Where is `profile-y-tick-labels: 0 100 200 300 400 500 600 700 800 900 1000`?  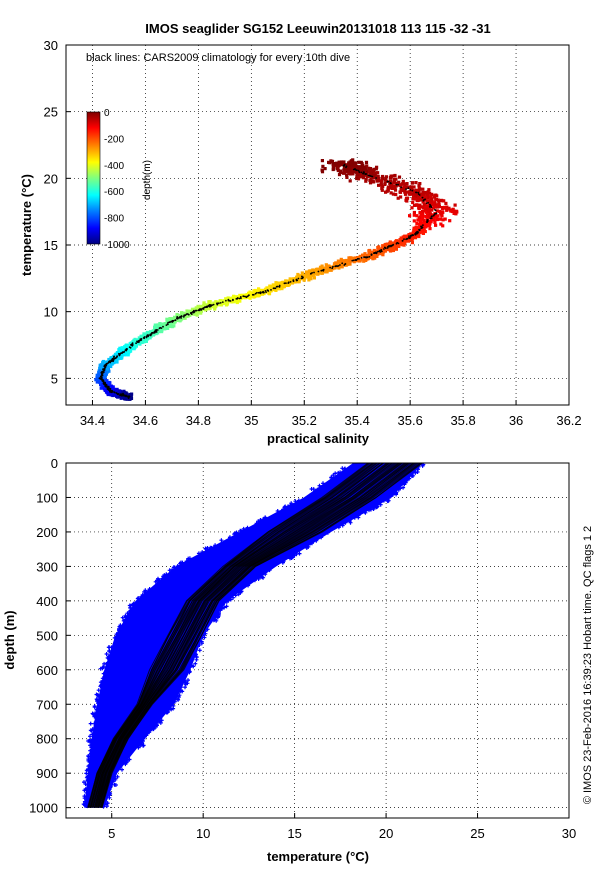 profile-y-tick-labels: 0 100 200 300 400 500 600 700 800 900 1000 is located at coordinates (50, 636).